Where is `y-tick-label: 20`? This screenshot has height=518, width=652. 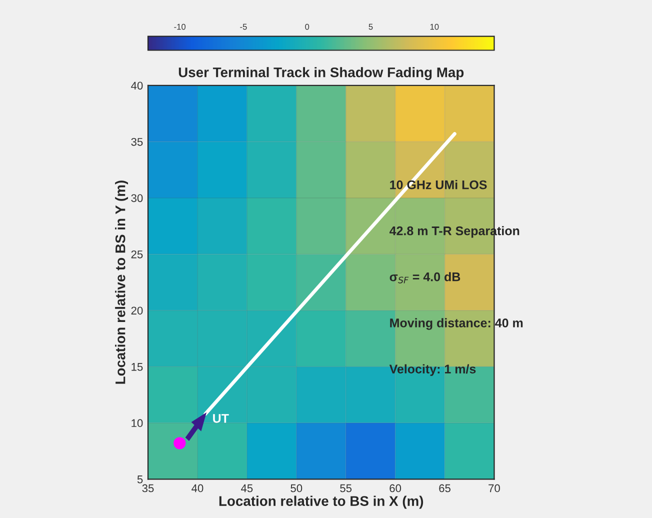
y-tick-label: 20 is located at coordinates (137, 310).